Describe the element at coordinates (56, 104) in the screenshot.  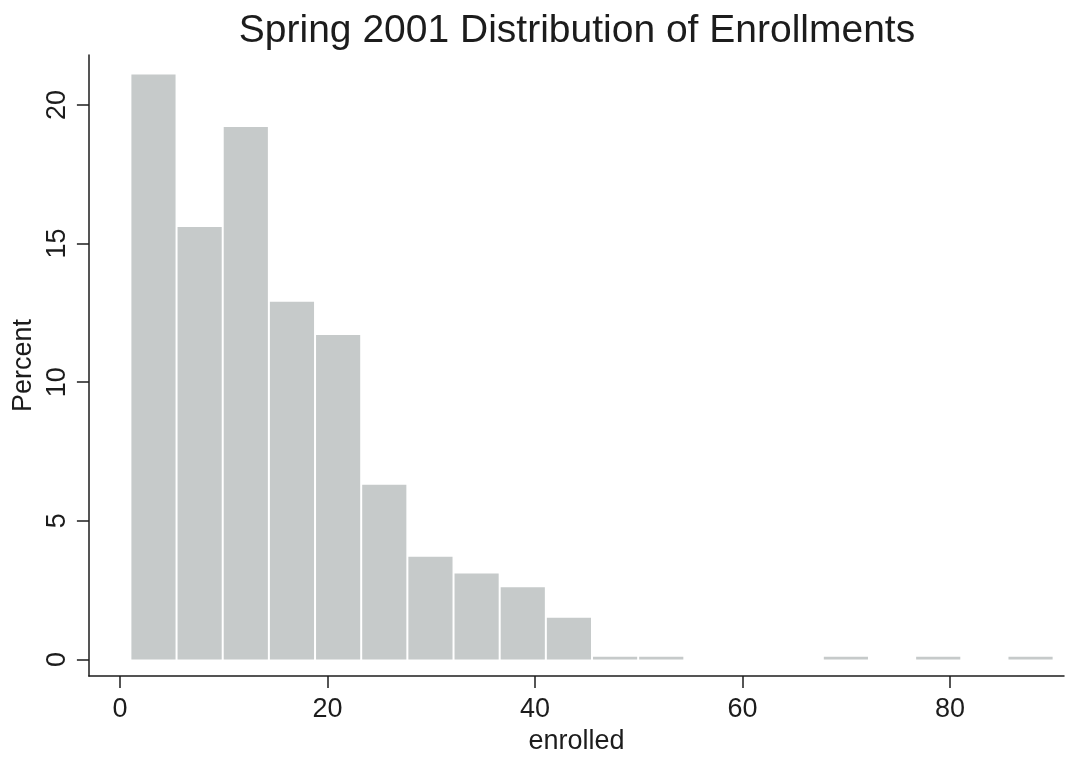
I see `y-tick-label: 20` at that location.